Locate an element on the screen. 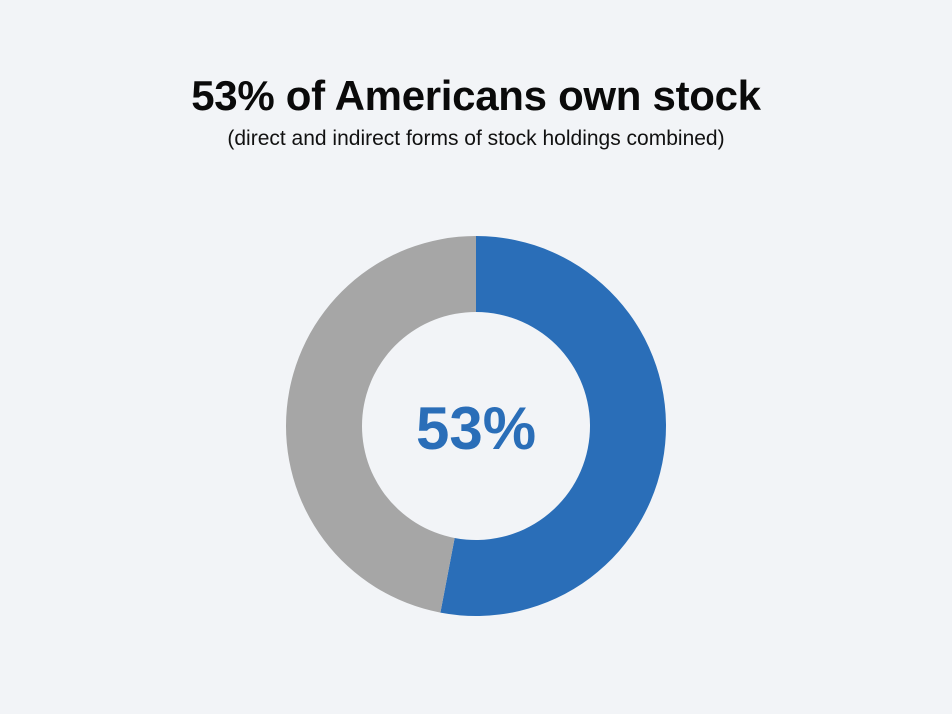 This screenshot has width=952, height=714. donut-center-label: 53% is located at coordinates (476, 428).